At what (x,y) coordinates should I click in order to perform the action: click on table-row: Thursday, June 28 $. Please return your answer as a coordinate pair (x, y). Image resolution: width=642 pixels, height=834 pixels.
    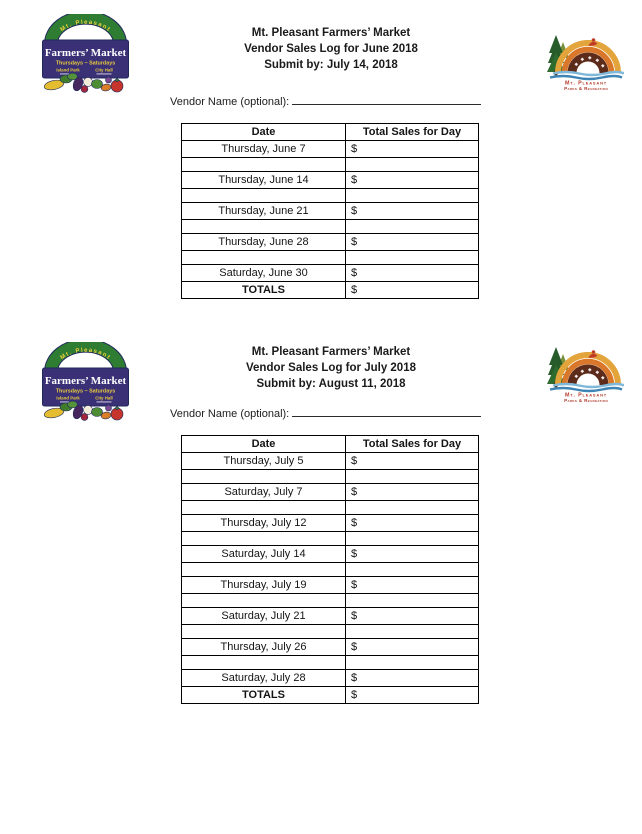
    Looking at the image, I should click on (330, 242).